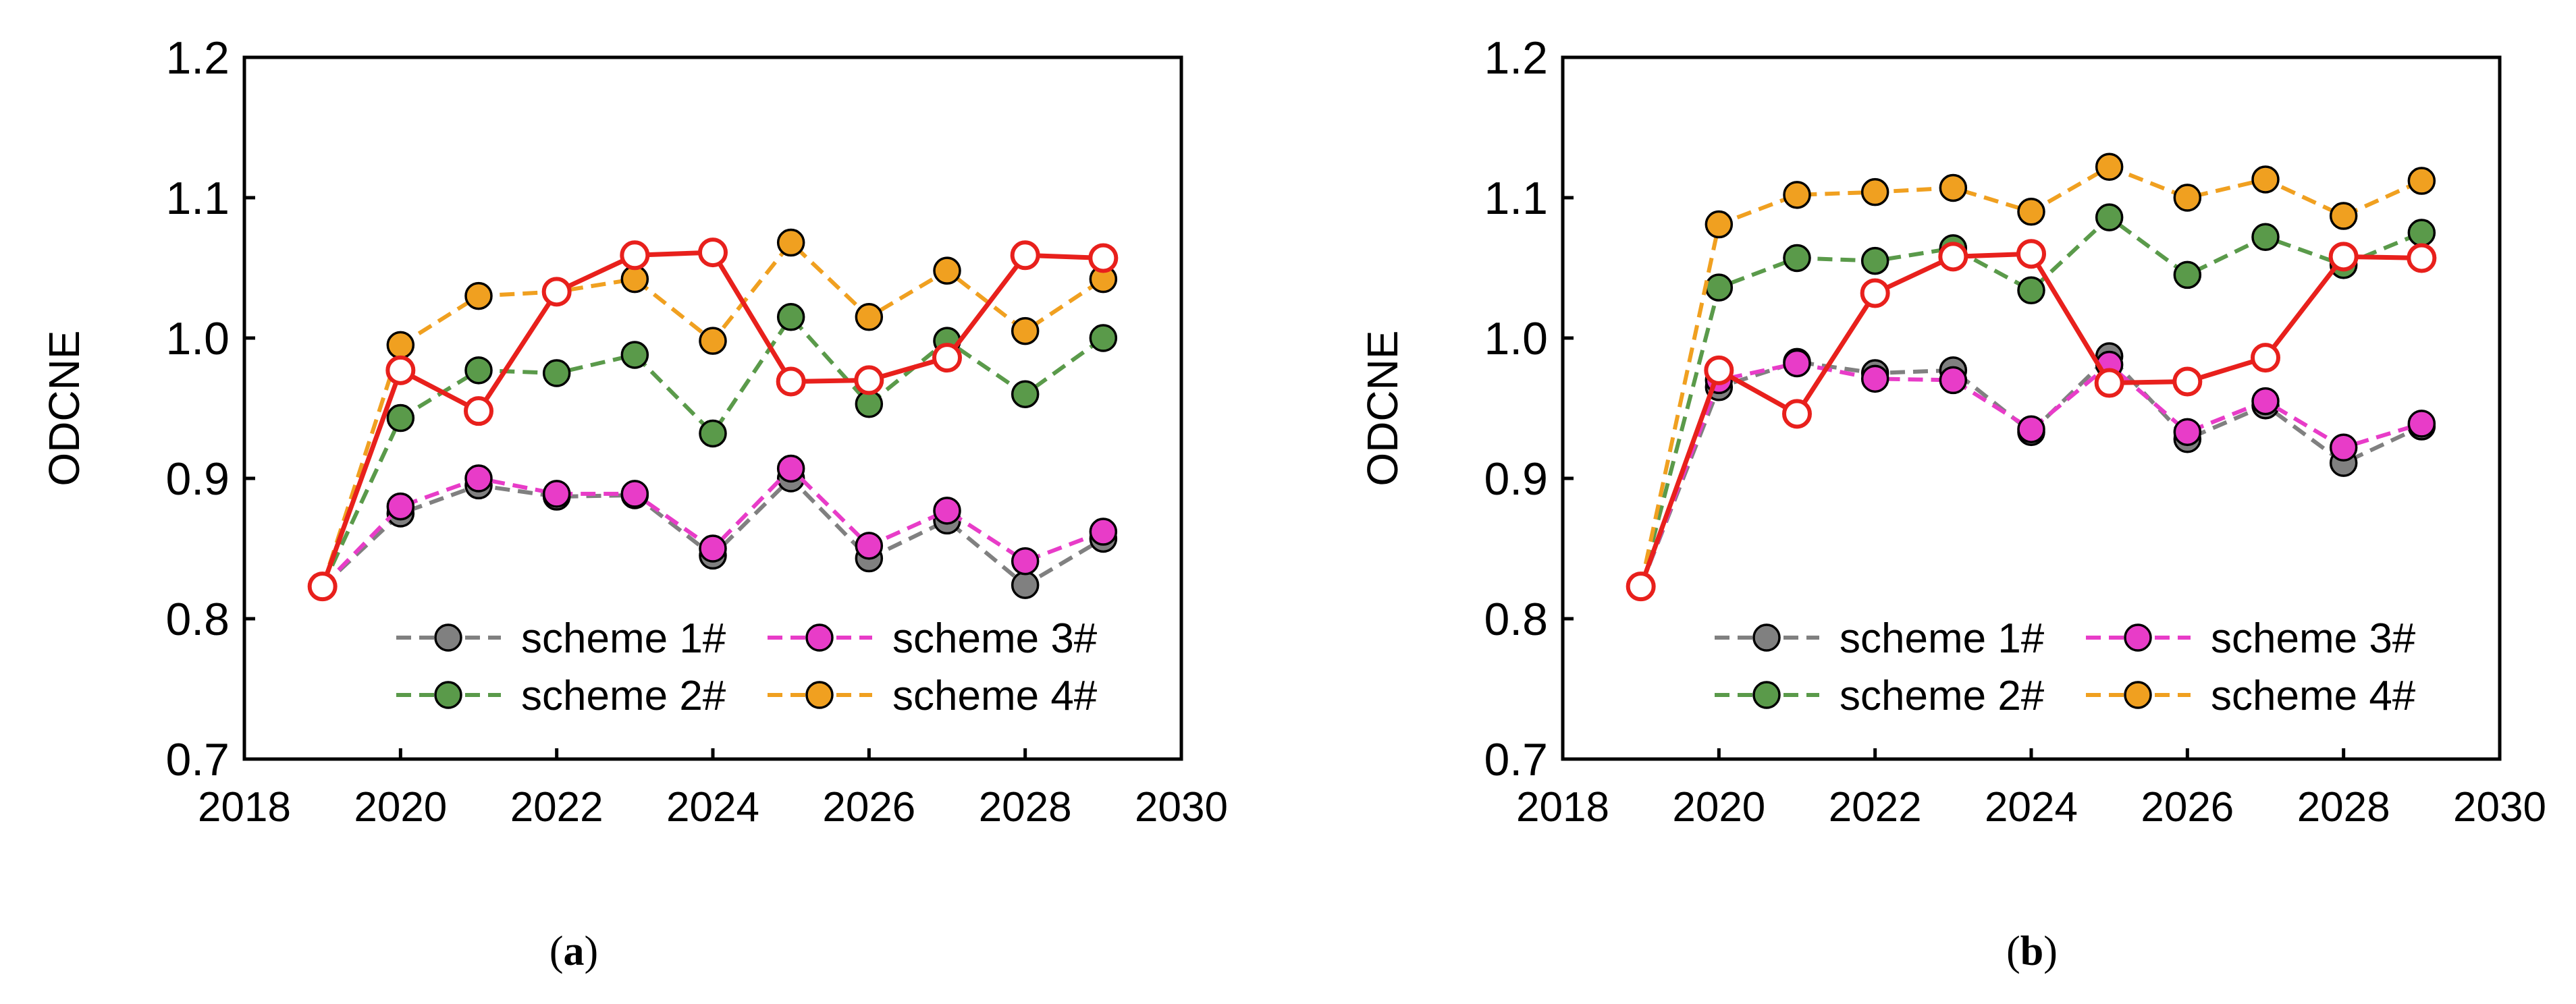 Image resolution: width=2576 pixels, height=1004 pixels. I want to click on legend-item: scheme 2#, so click(561, 696).